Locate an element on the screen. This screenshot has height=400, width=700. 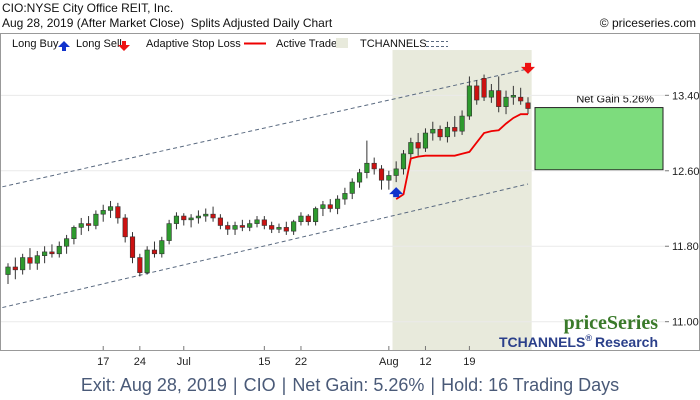
y-tick-label: 11.00 is located at coordinates (685, 323).